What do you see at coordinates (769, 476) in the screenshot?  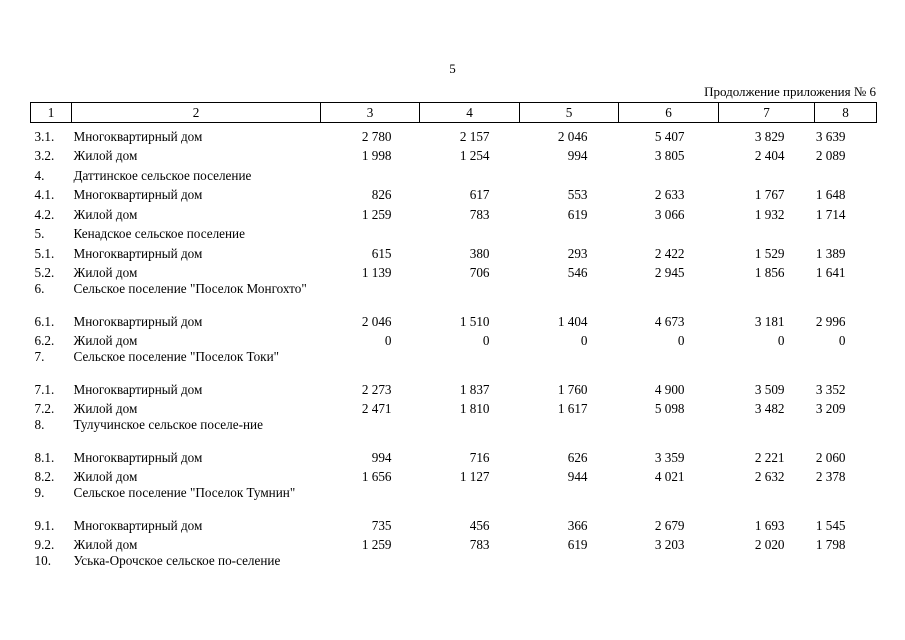 I see `value-cell-col-7: 2 632` at bounding box center [769, 476].